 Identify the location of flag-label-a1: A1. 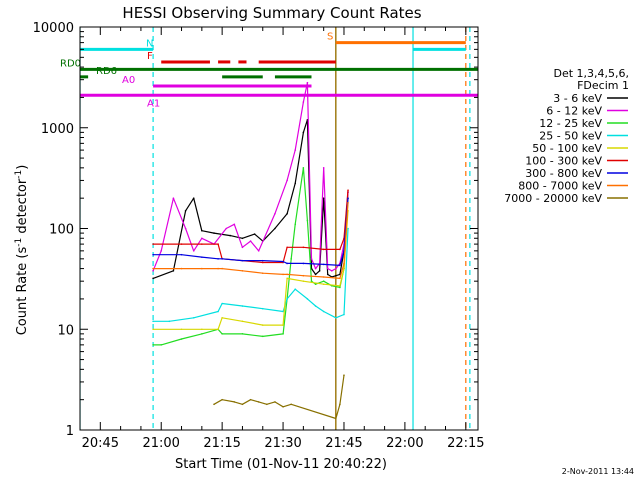
(153, 103).